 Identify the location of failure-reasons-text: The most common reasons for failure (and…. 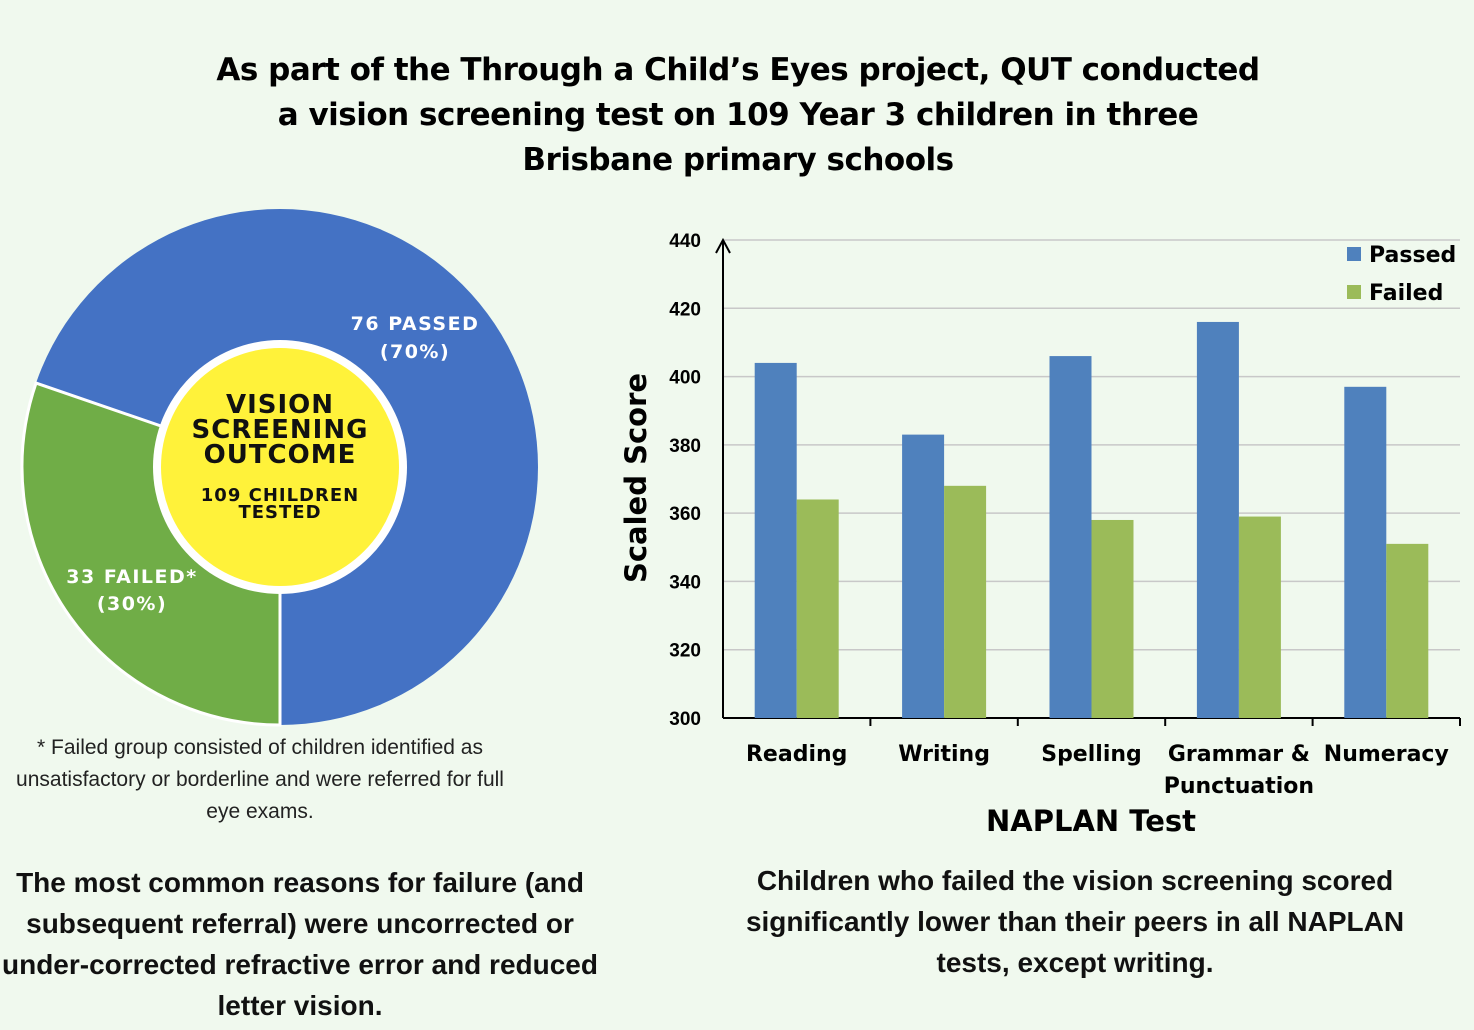
(300, 944).